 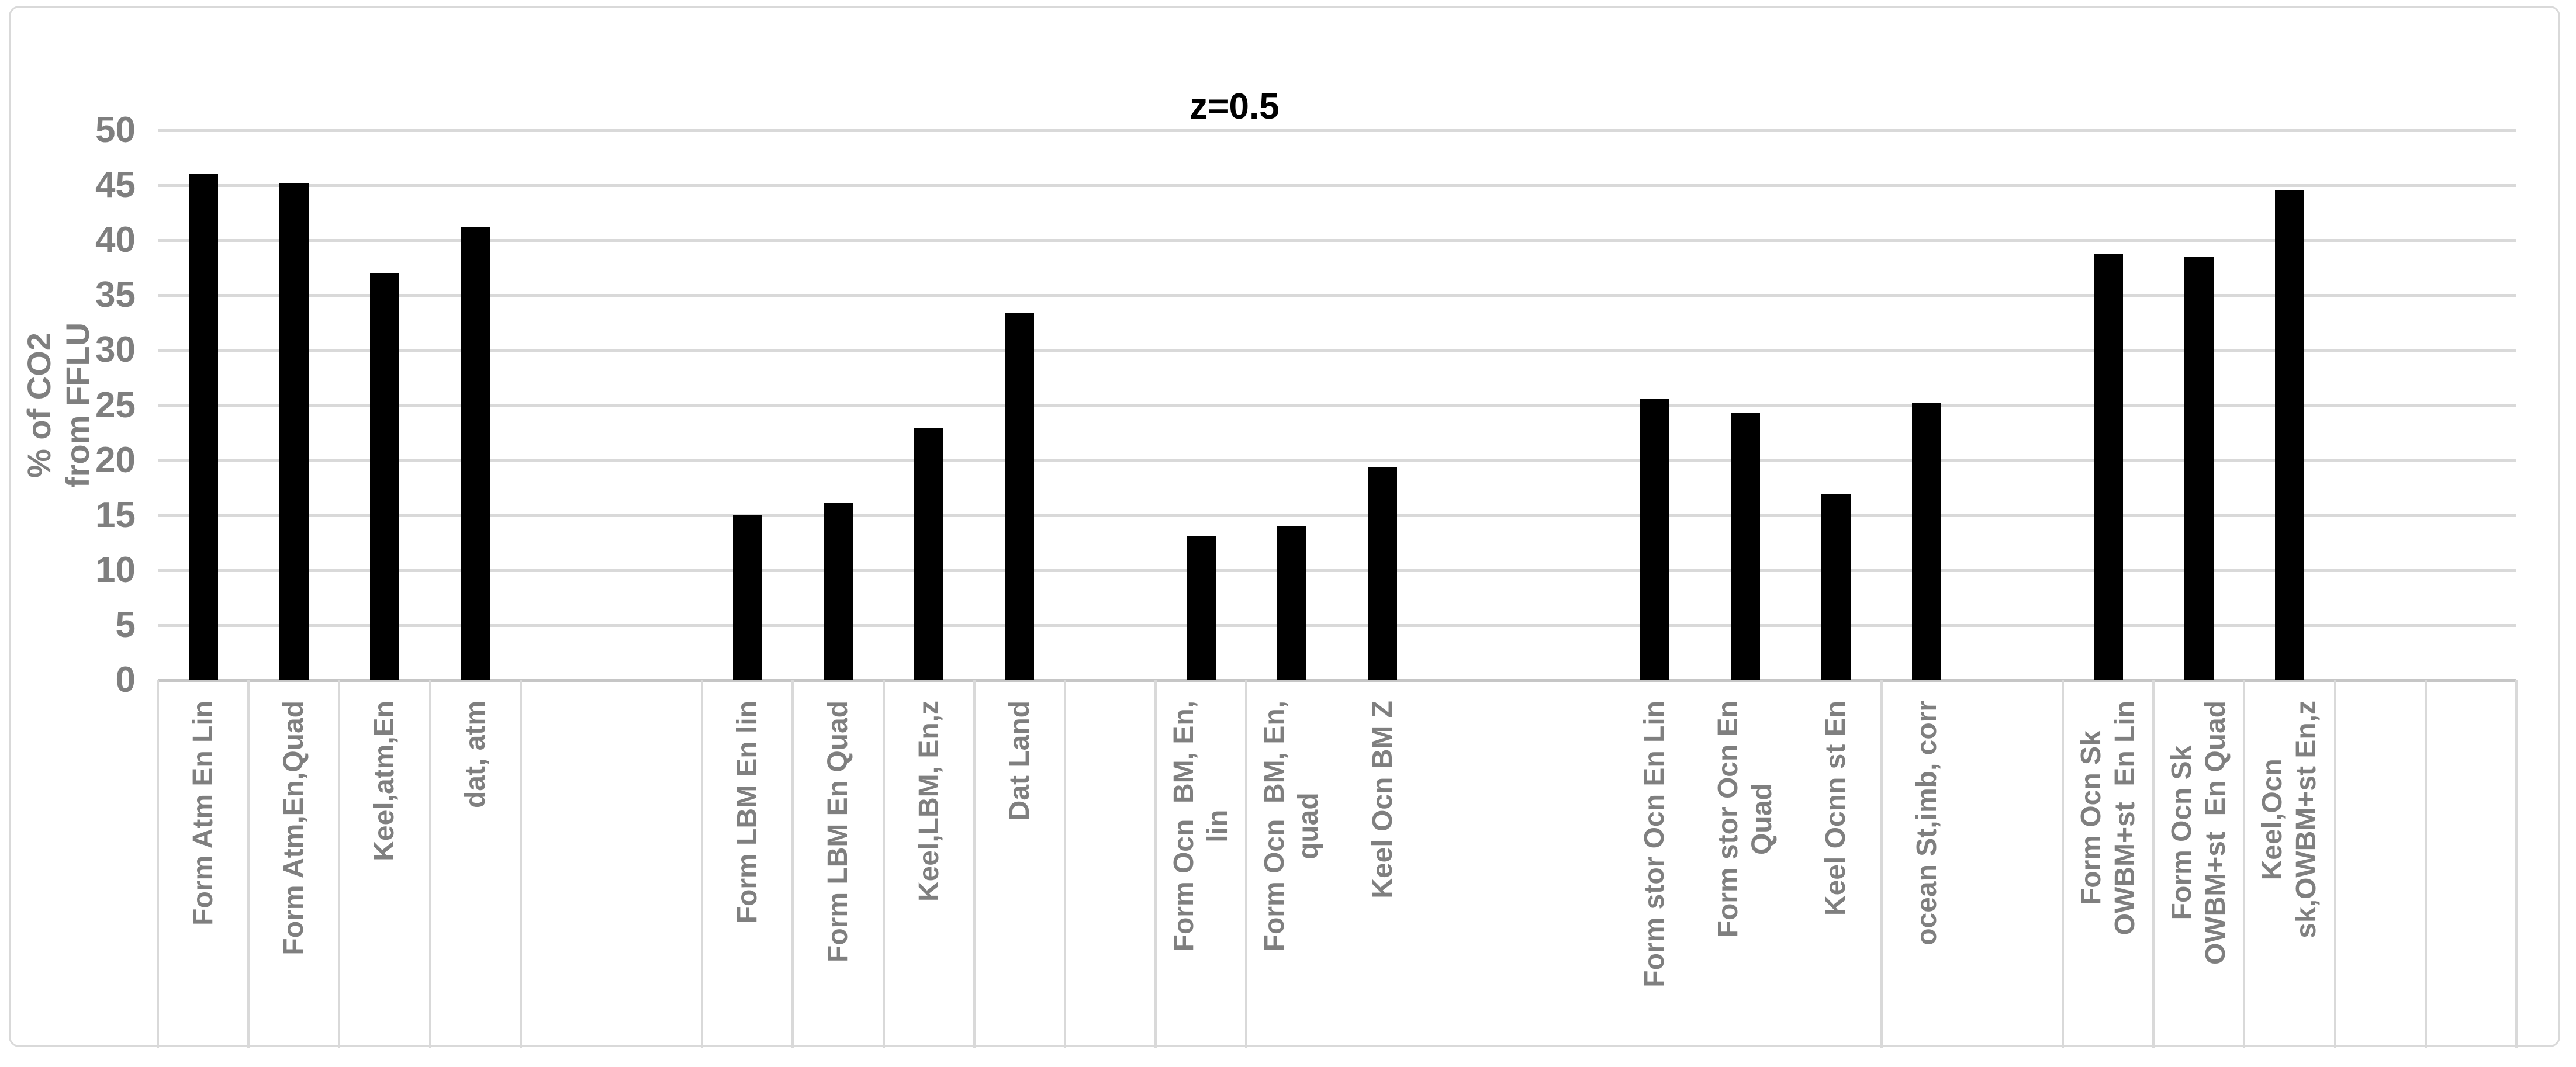 I want to click on chart-title: z=0.5, so click(x=1235, y=107).